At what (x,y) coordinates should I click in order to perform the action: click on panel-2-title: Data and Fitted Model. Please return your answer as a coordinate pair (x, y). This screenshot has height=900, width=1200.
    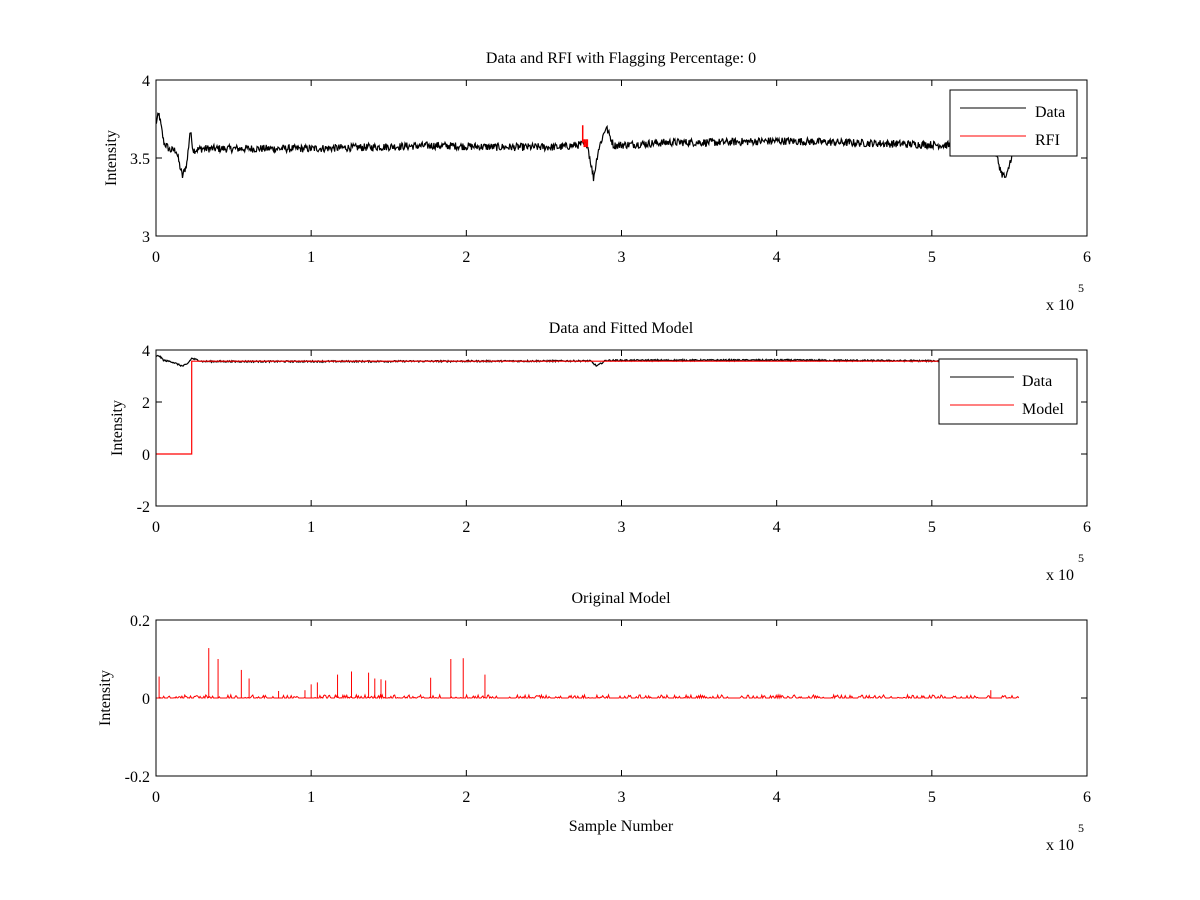
    Looking at the image, I should click on (621, 328).